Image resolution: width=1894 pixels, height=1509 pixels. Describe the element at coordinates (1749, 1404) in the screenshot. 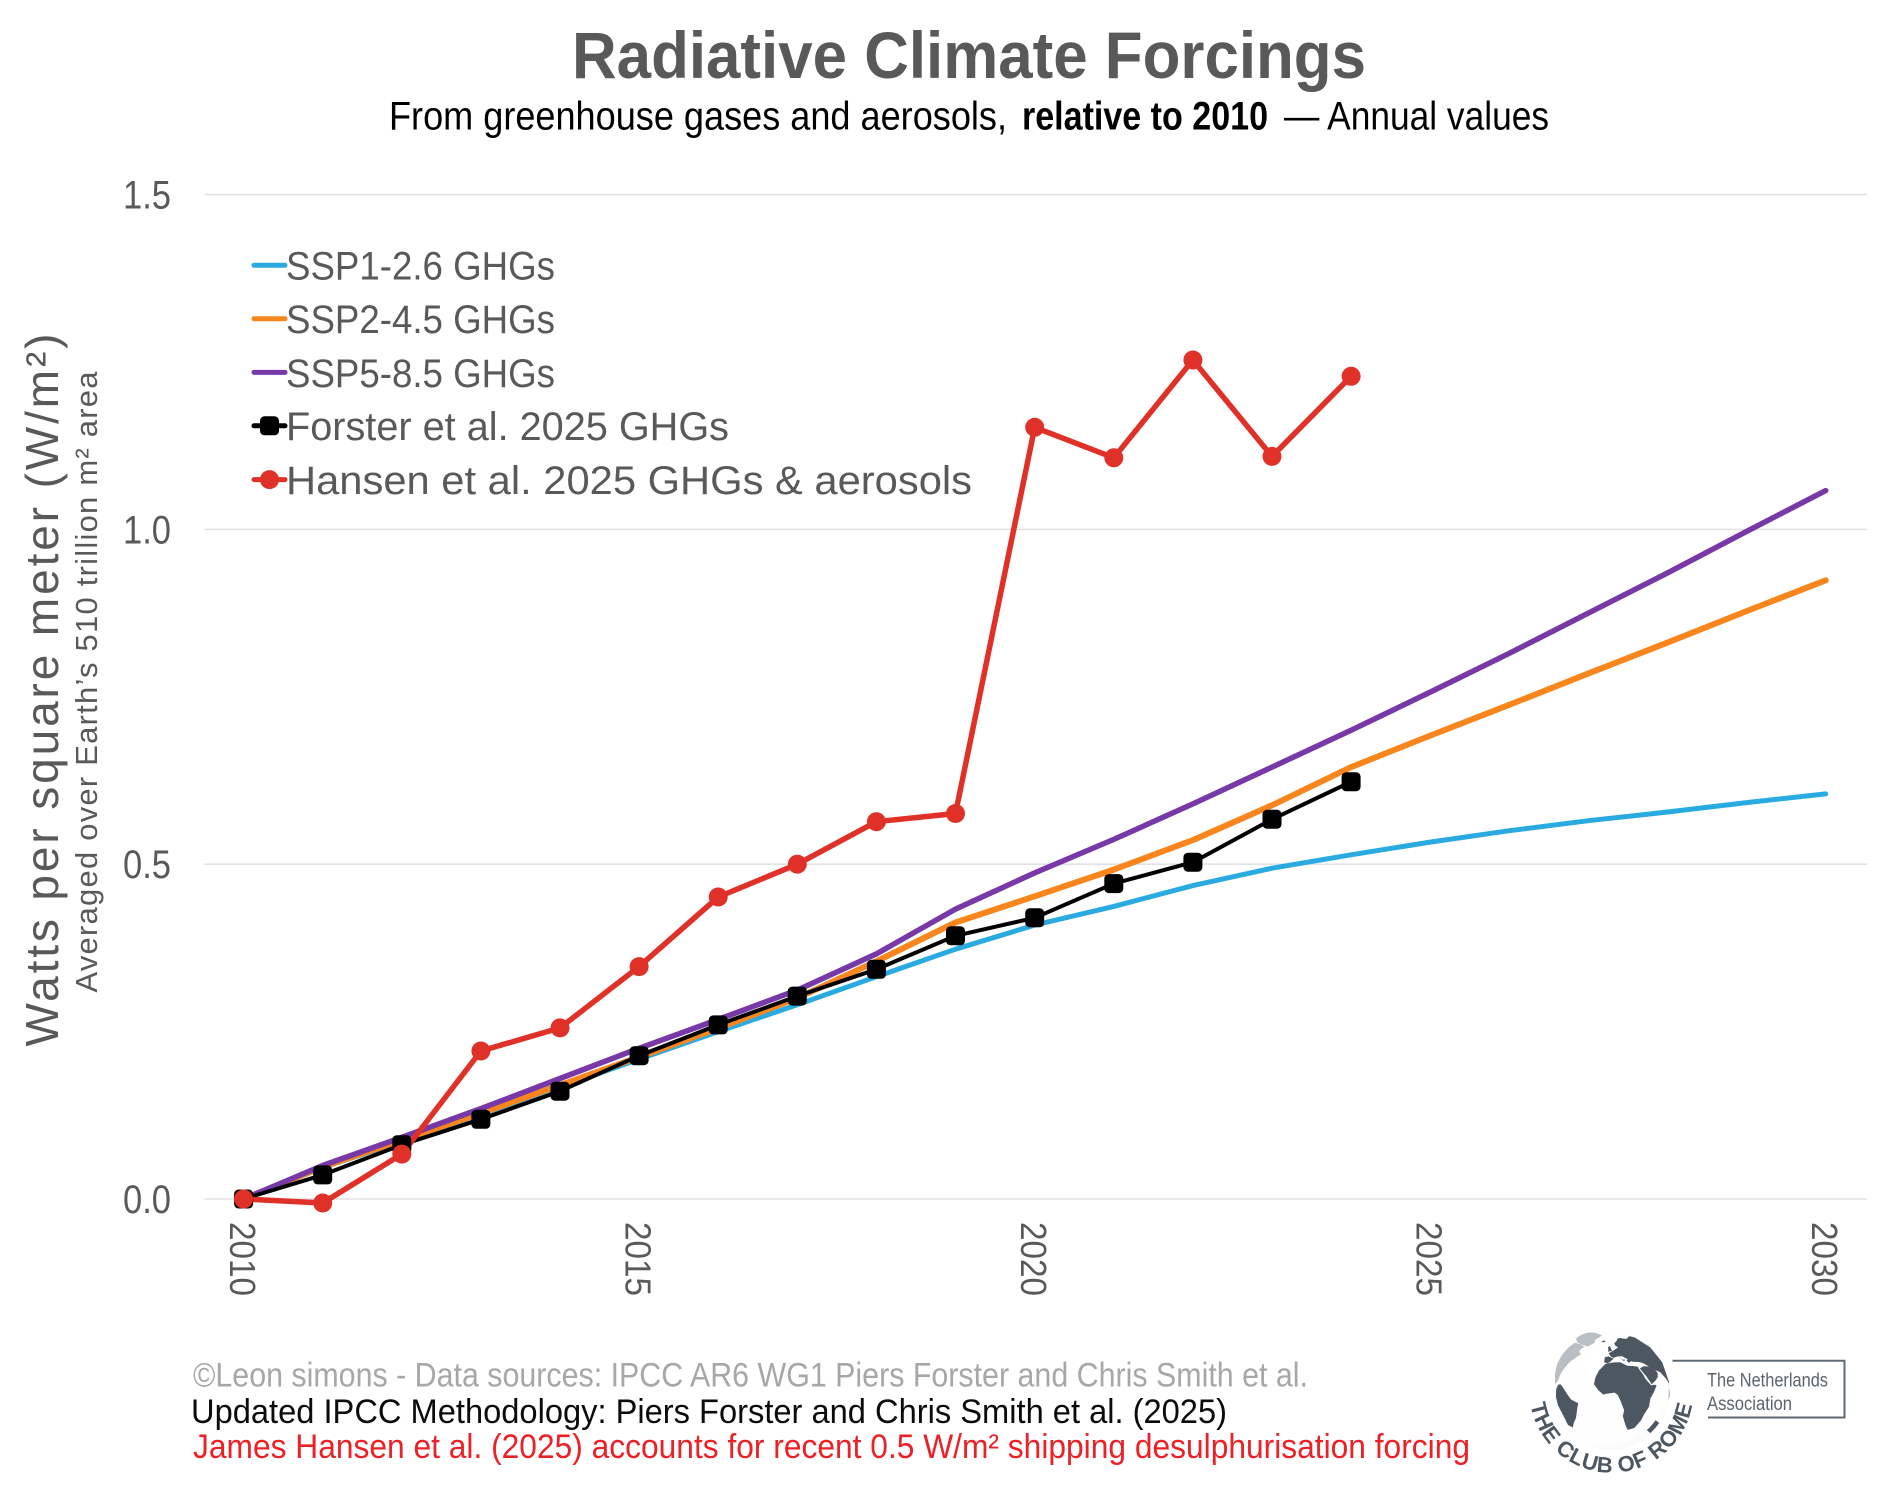

I see `svg-text: Association` at that location.